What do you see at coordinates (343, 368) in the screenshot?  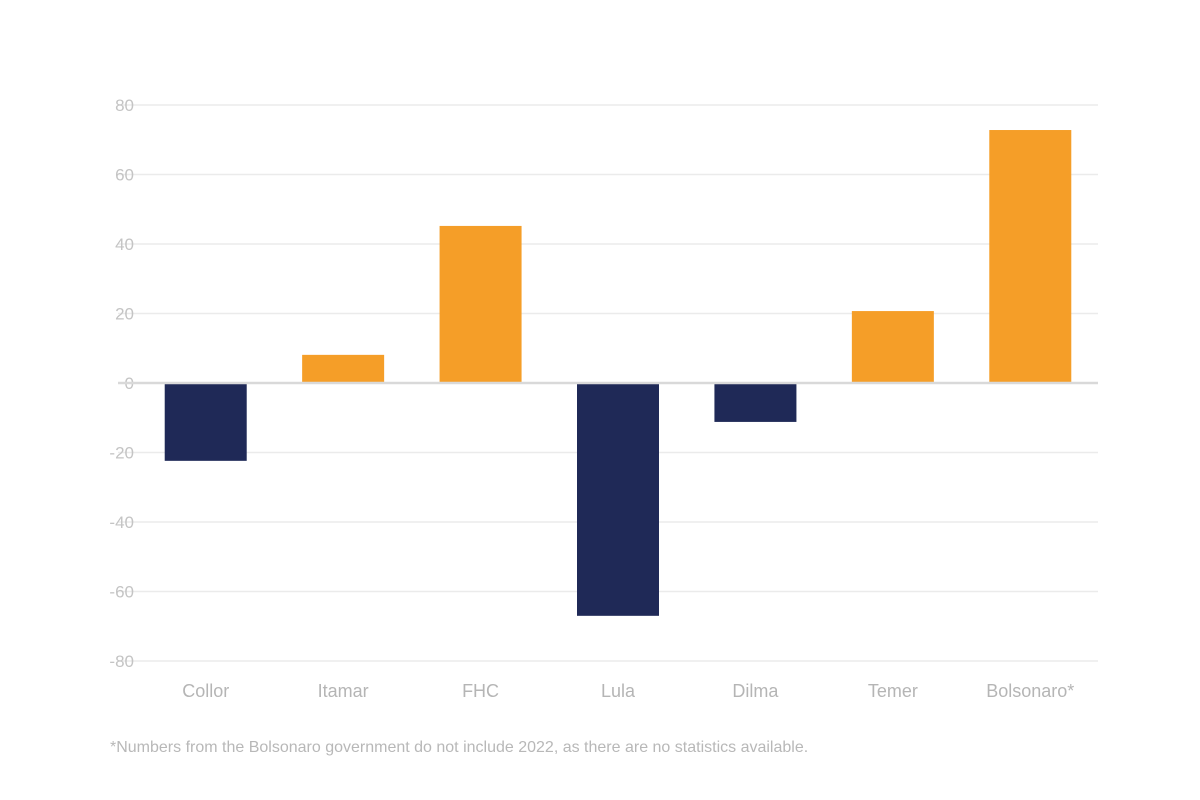 I see `bar-itamar` at bounding box center [343, 368].